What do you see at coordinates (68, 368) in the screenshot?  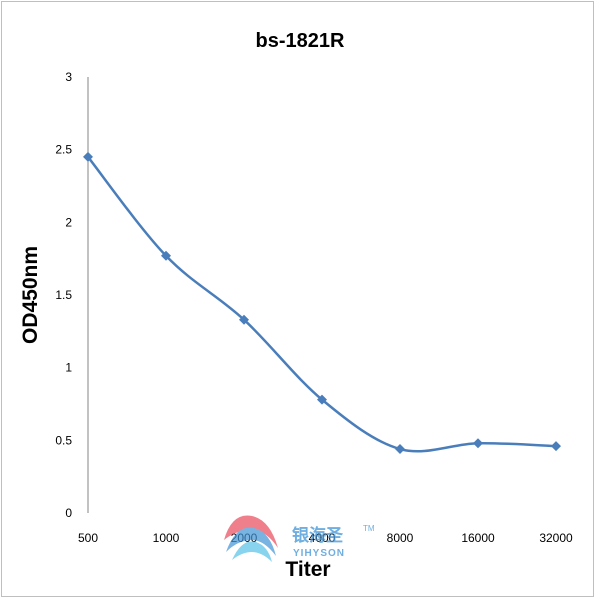 I see `y-tick-label: 1` at bounding box center [68, 368].